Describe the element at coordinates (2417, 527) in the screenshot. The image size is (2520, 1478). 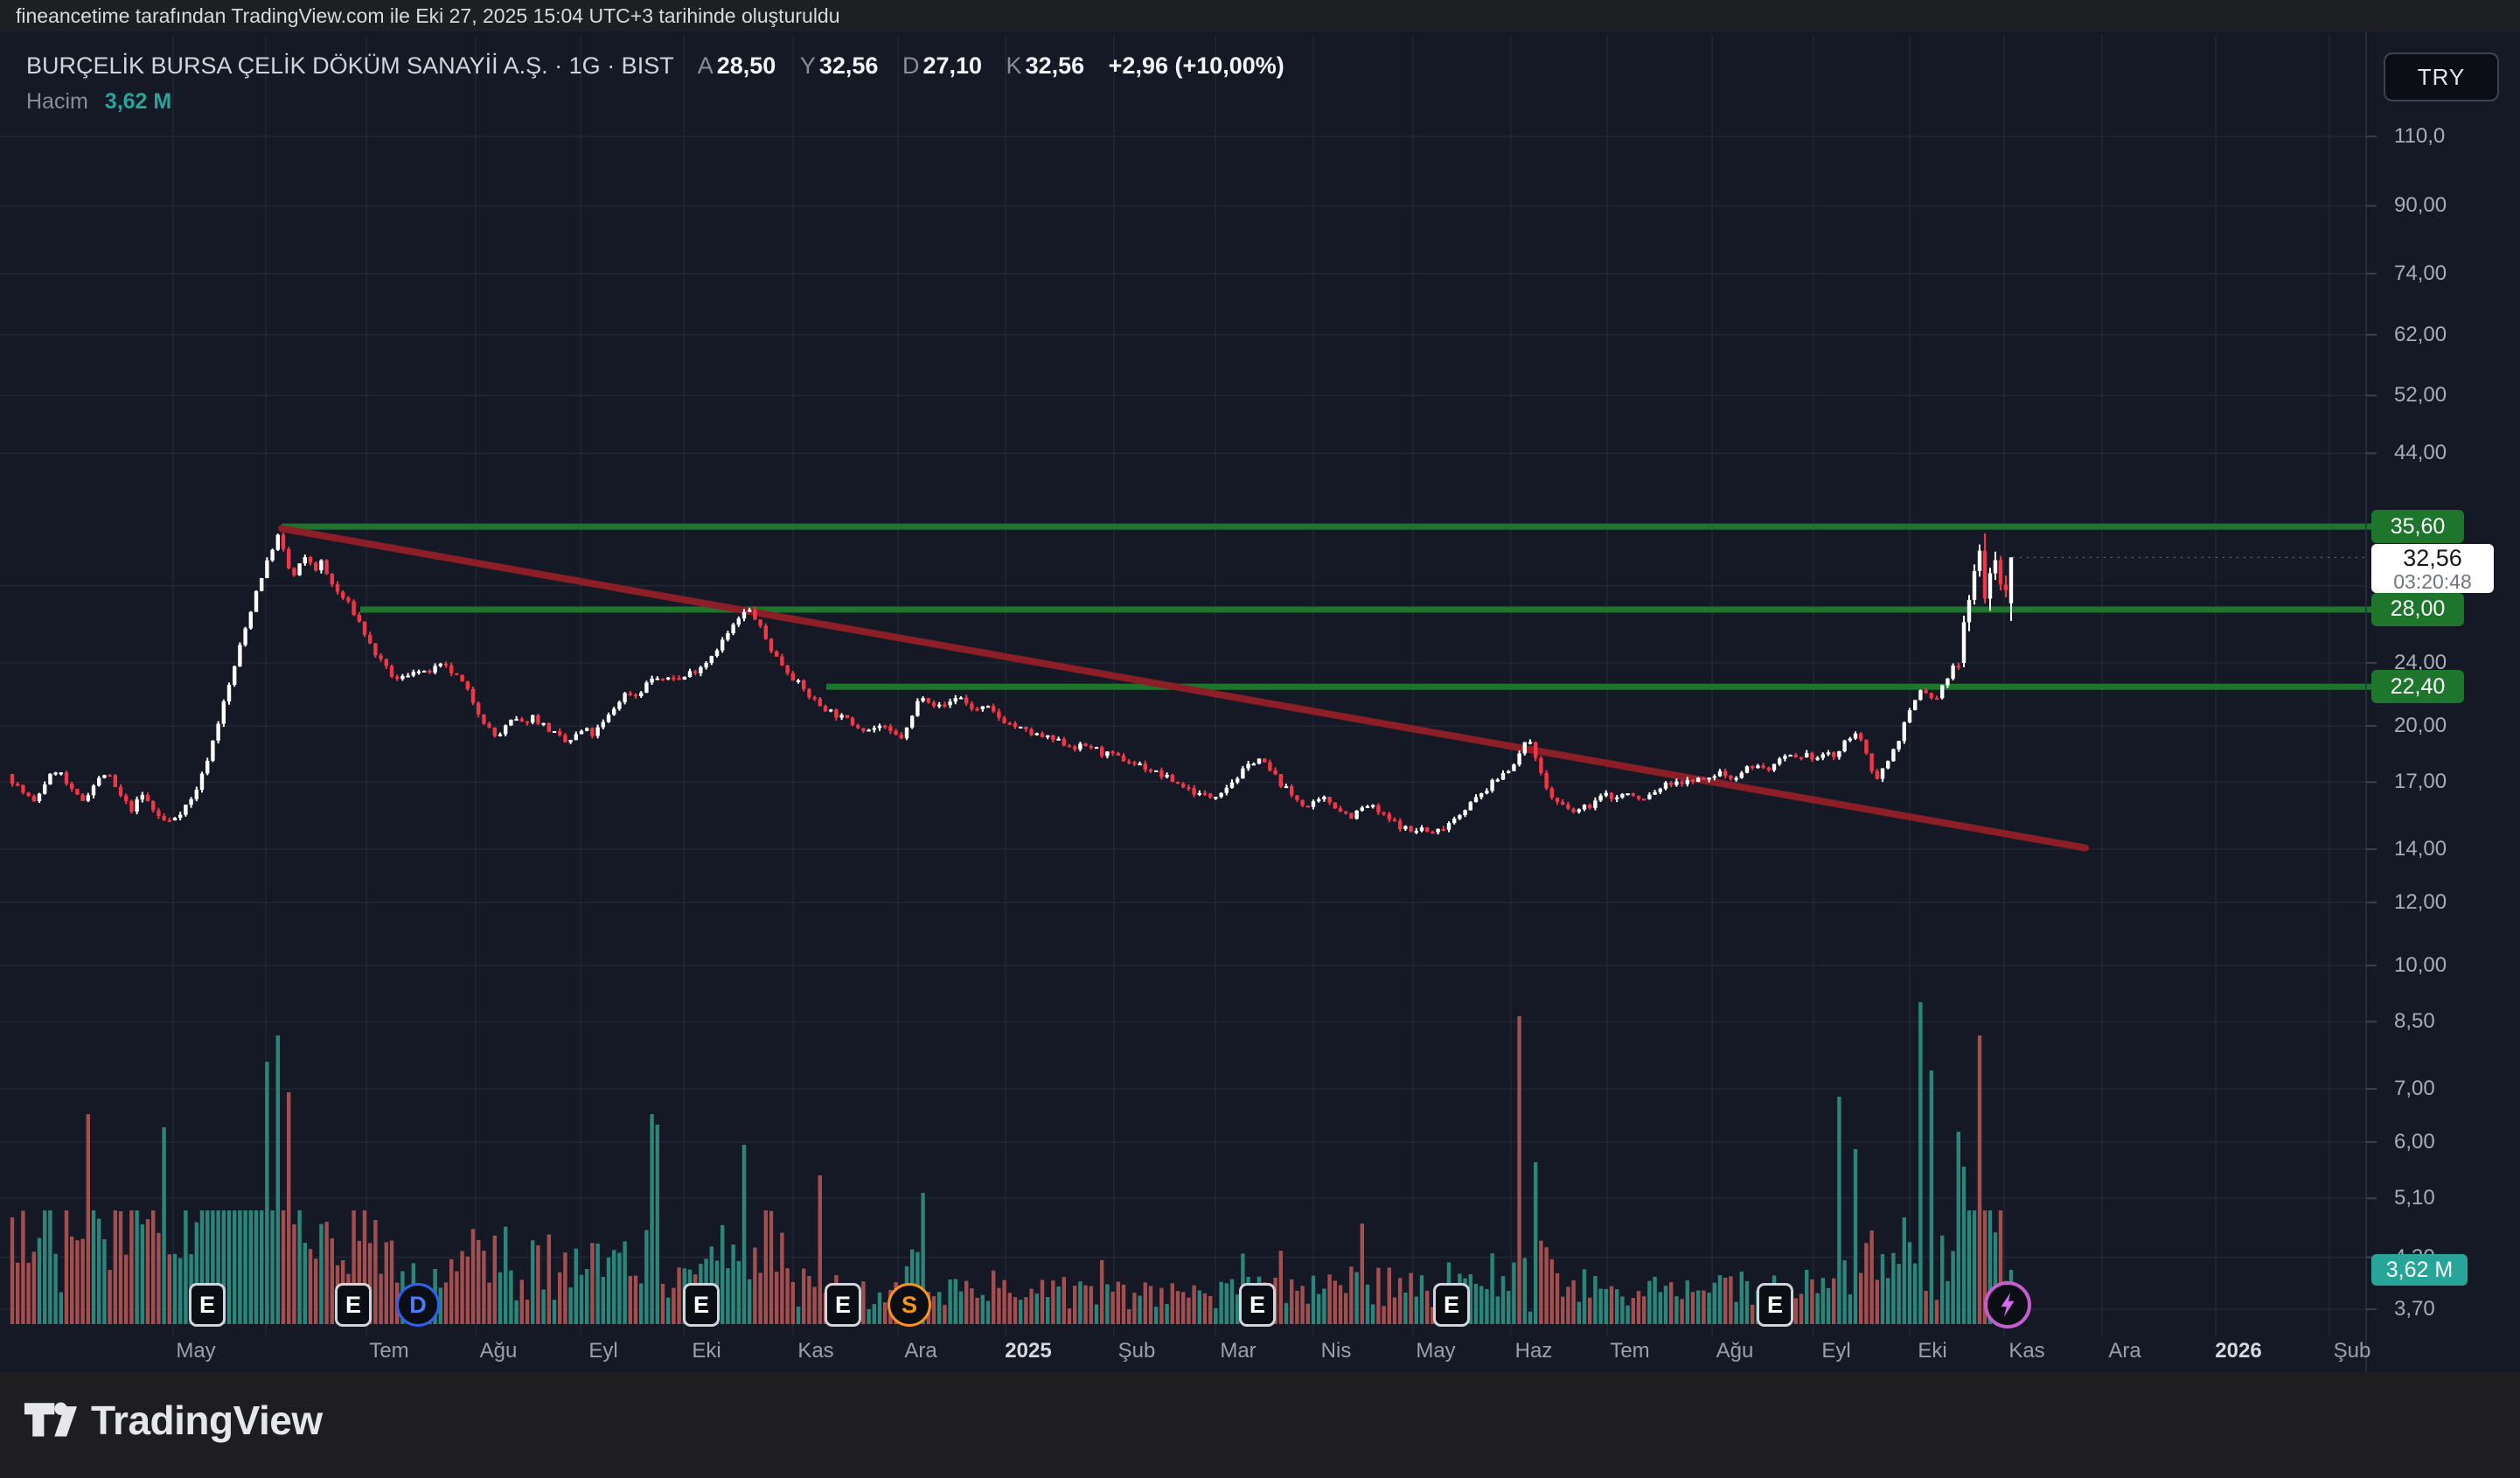
I see `level-price-label: 35,60` at that location.